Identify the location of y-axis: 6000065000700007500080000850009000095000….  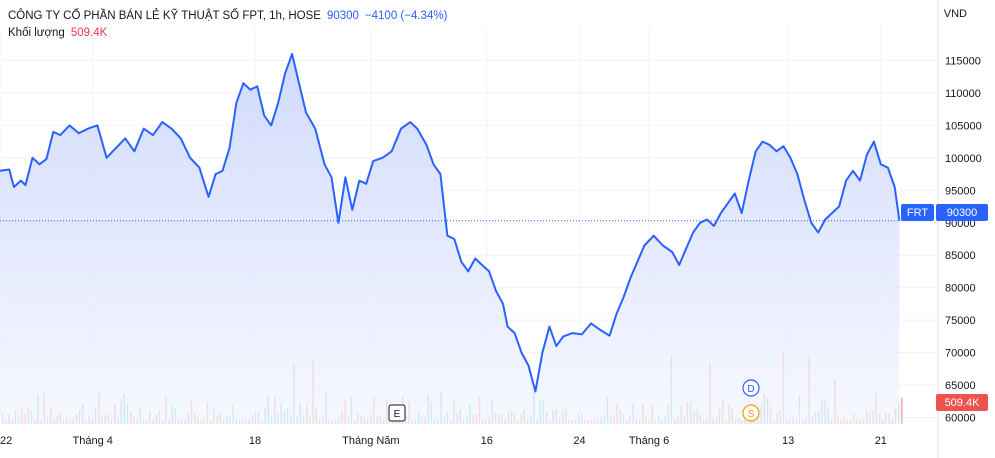
(963, 239).